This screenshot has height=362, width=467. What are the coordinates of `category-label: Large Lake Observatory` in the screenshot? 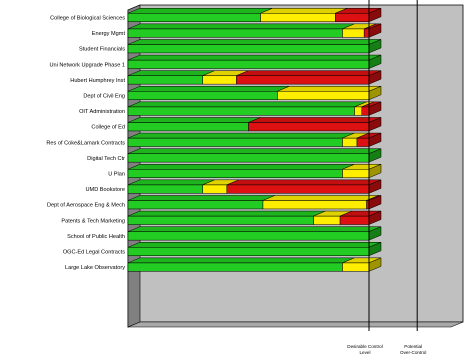 It's located at (95, 268).